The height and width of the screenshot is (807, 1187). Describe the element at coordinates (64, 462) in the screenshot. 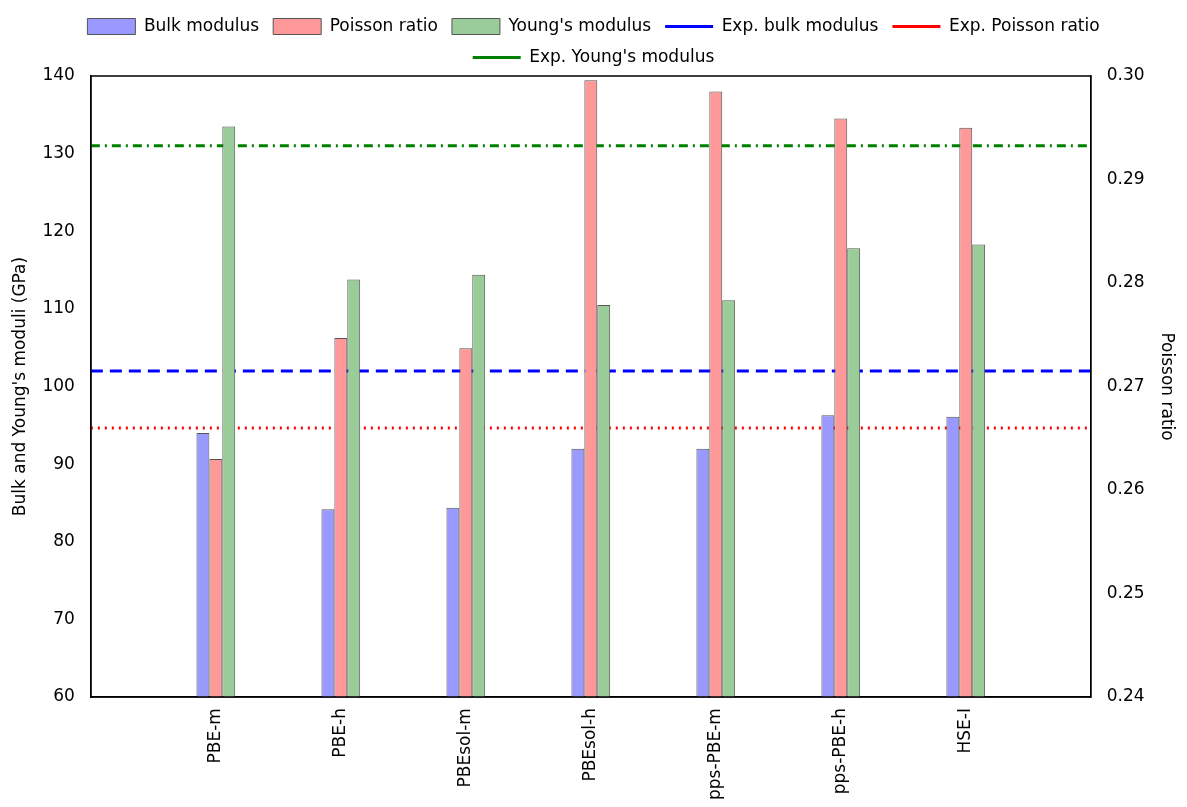

I see `y-tick-label: 90` at that location.